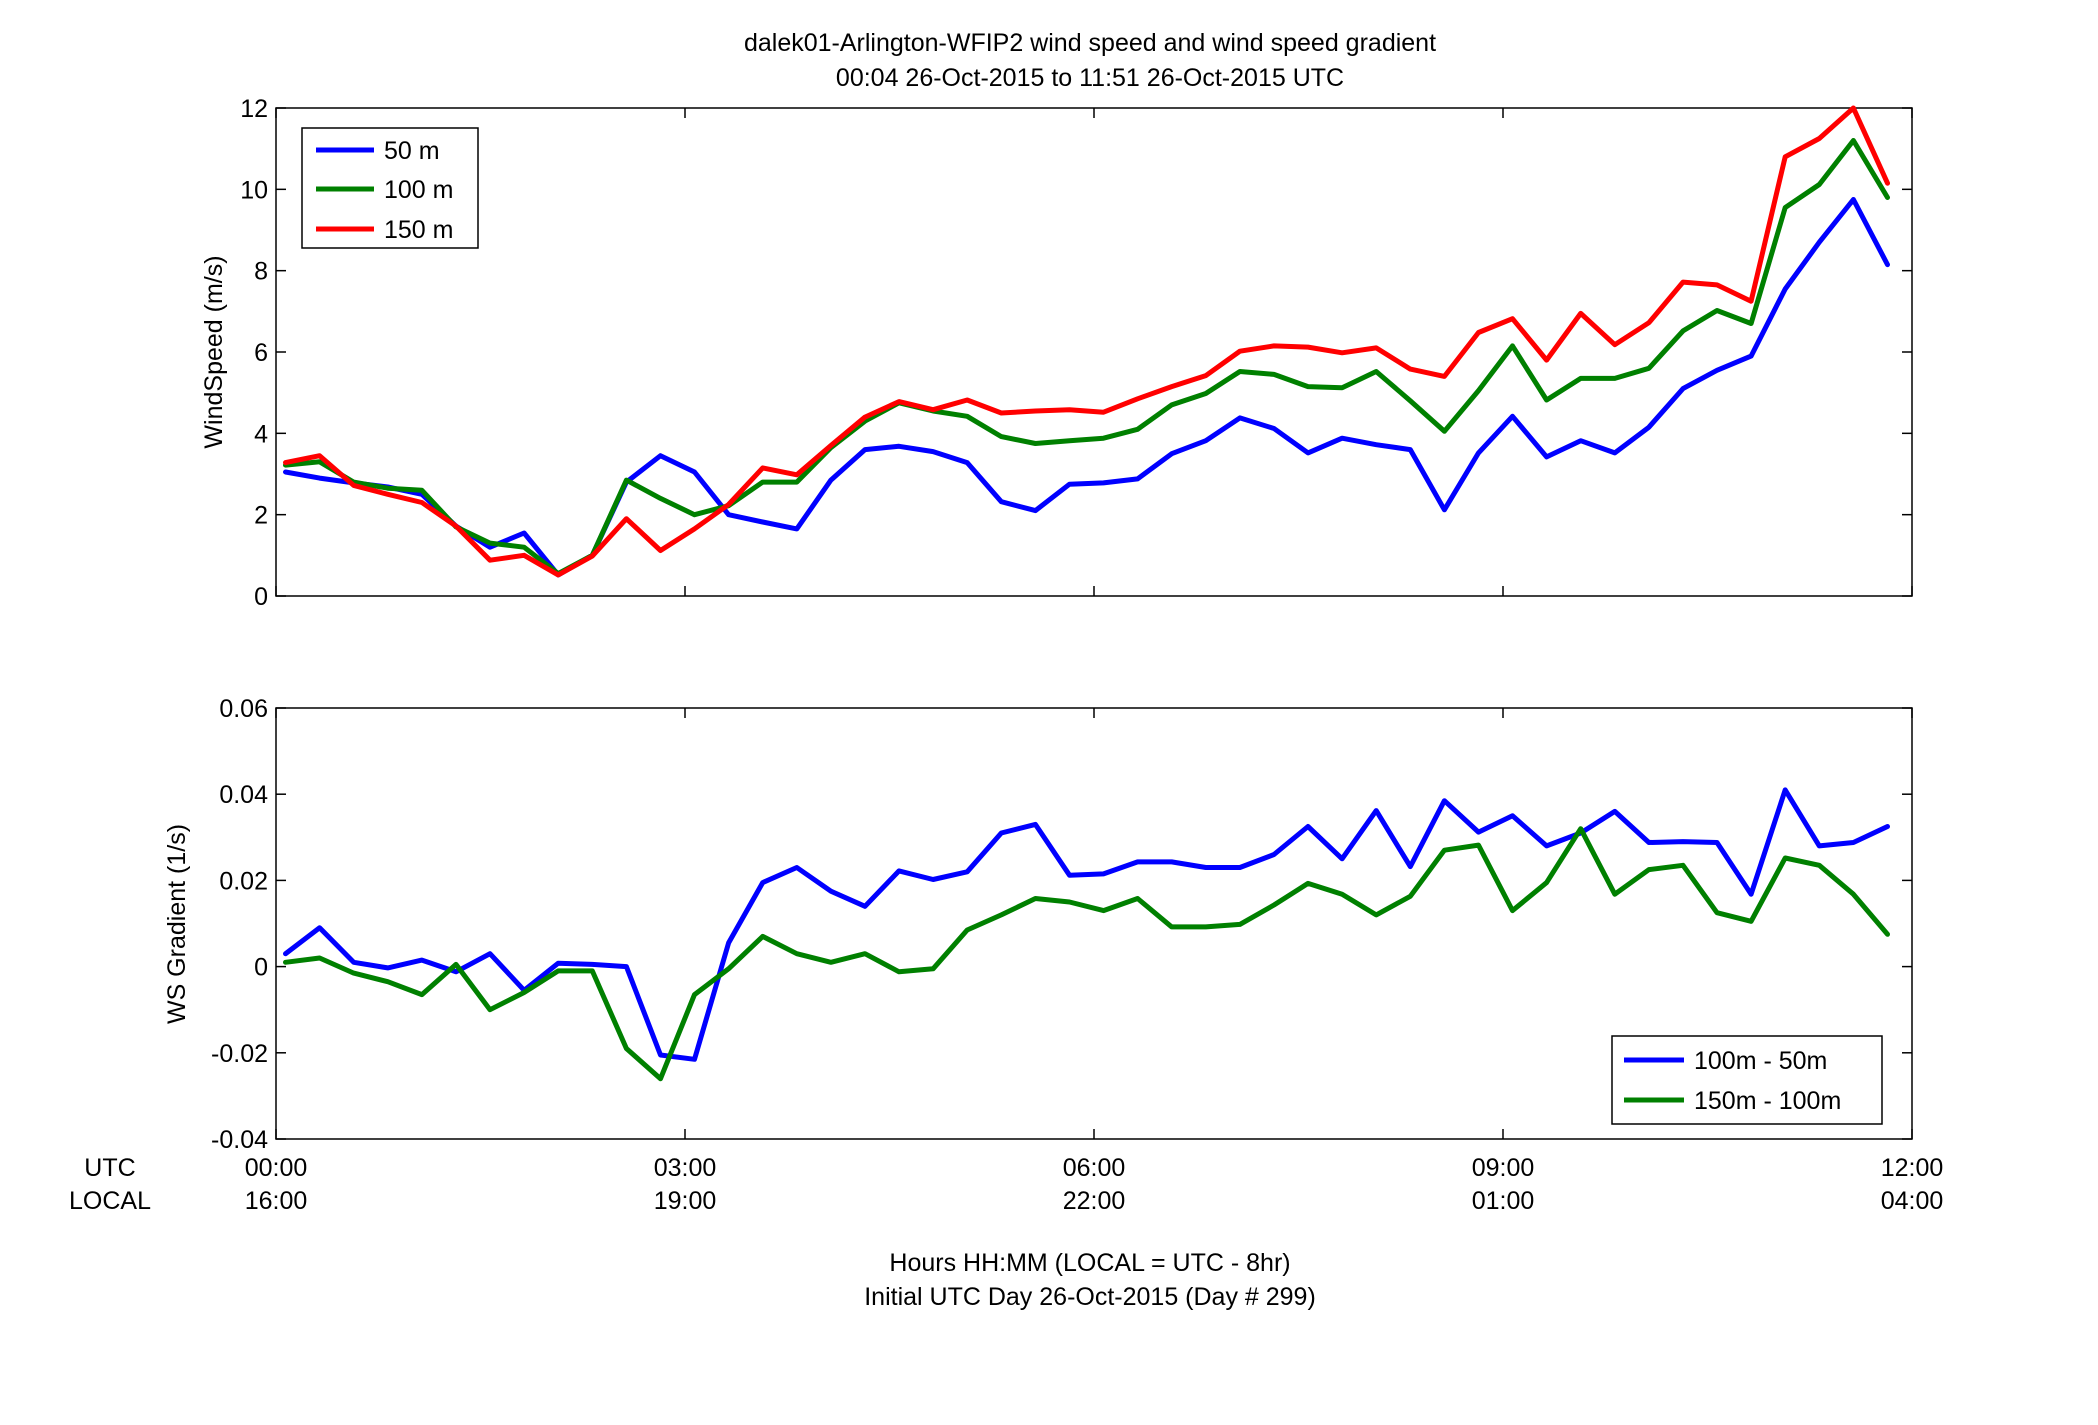  Describe the element at coordinates (243, 881) in the screenshot. I see `wind-gradient-ytick-label: 0.02` at that location.